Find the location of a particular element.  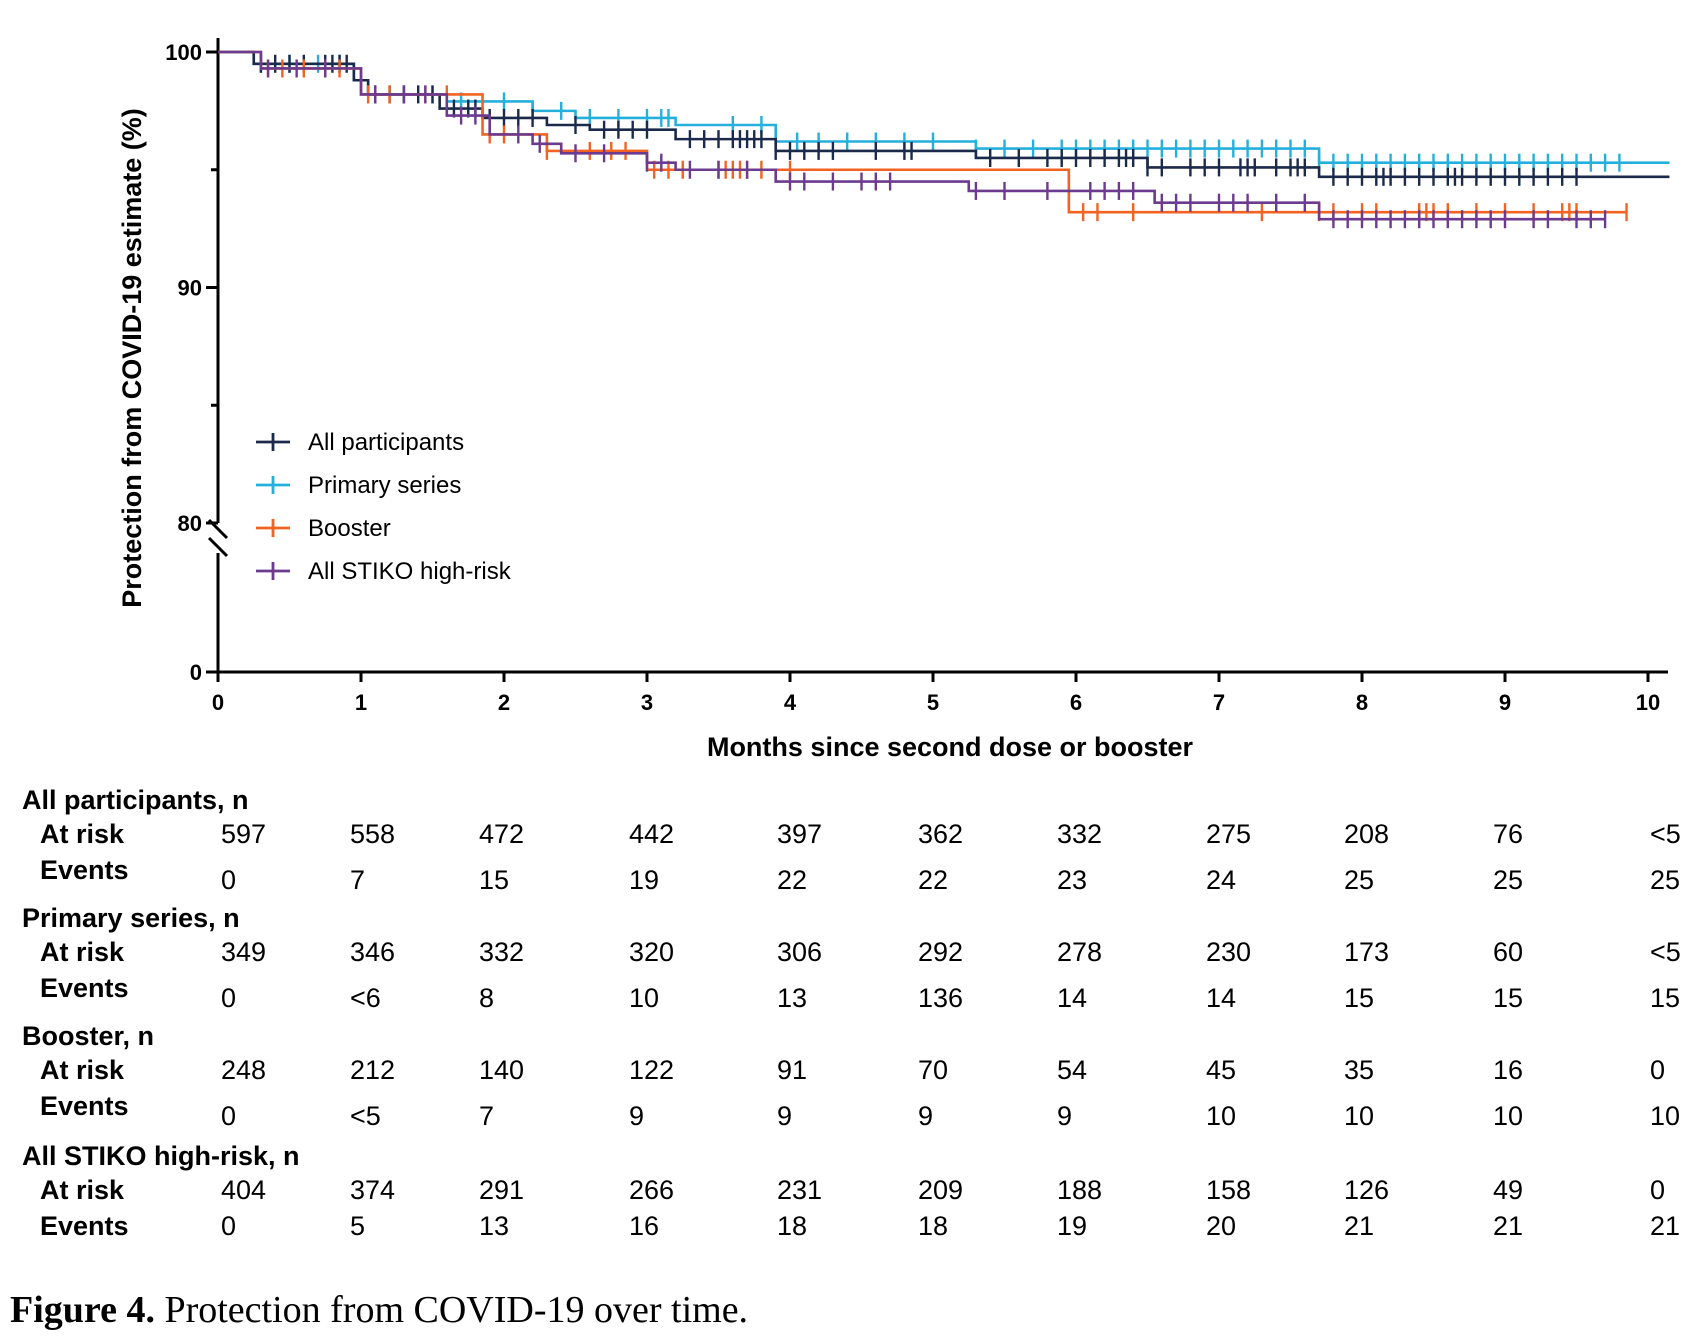

axis-break-mark is located at coordinates (218, 547).